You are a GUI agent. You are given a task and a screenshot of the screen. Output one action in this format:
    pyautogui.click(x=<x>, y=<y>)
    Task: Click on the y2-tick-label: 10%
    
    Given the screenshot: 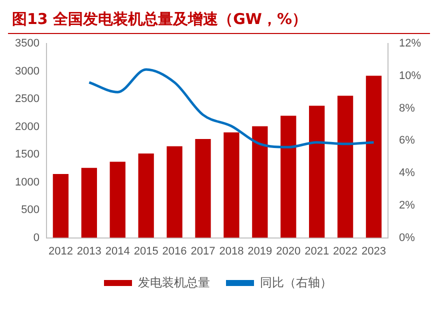 What is the action you would take?
    pyautogui.click(x=410, y=76)
    